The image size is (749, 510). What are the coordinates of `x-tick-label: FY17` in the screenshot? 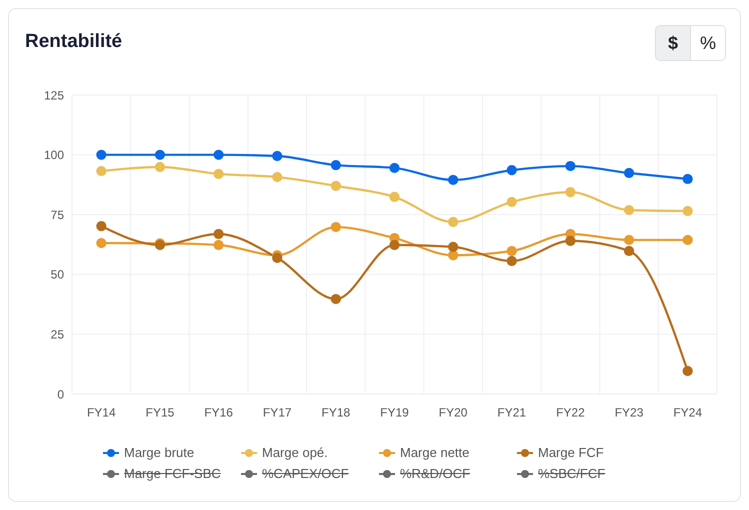 It's located at (277, 413).